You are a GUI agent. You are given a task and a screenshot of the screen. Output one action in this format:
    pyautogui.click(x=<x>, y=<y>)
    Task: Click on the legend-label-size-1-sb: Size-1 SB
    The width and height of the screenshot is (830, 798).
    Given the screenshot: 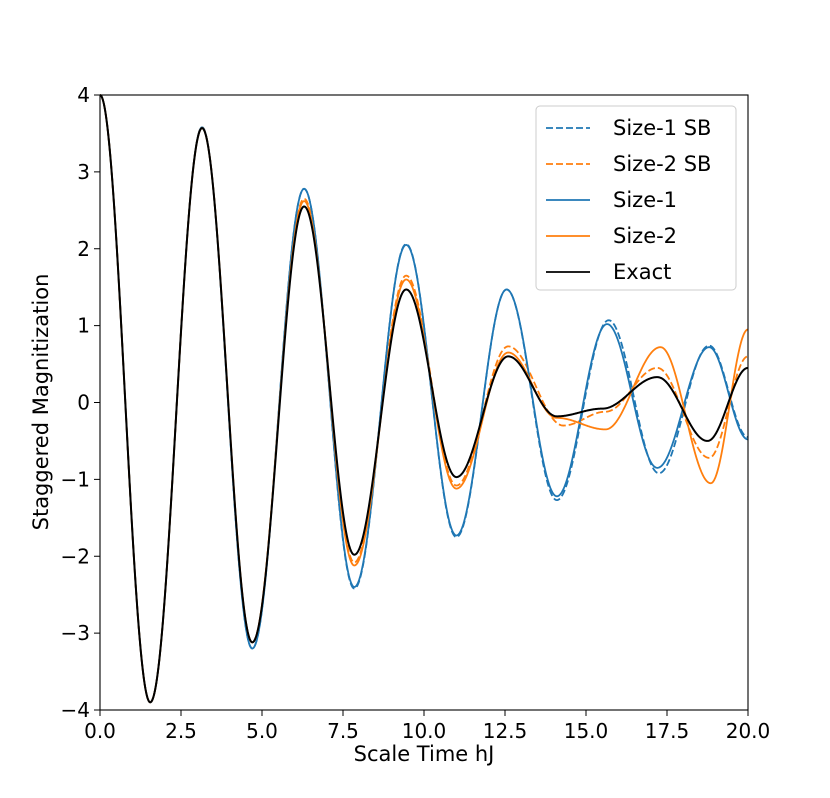 What is the action you would take?
    pyautogui.click(x=662, y=128)
    